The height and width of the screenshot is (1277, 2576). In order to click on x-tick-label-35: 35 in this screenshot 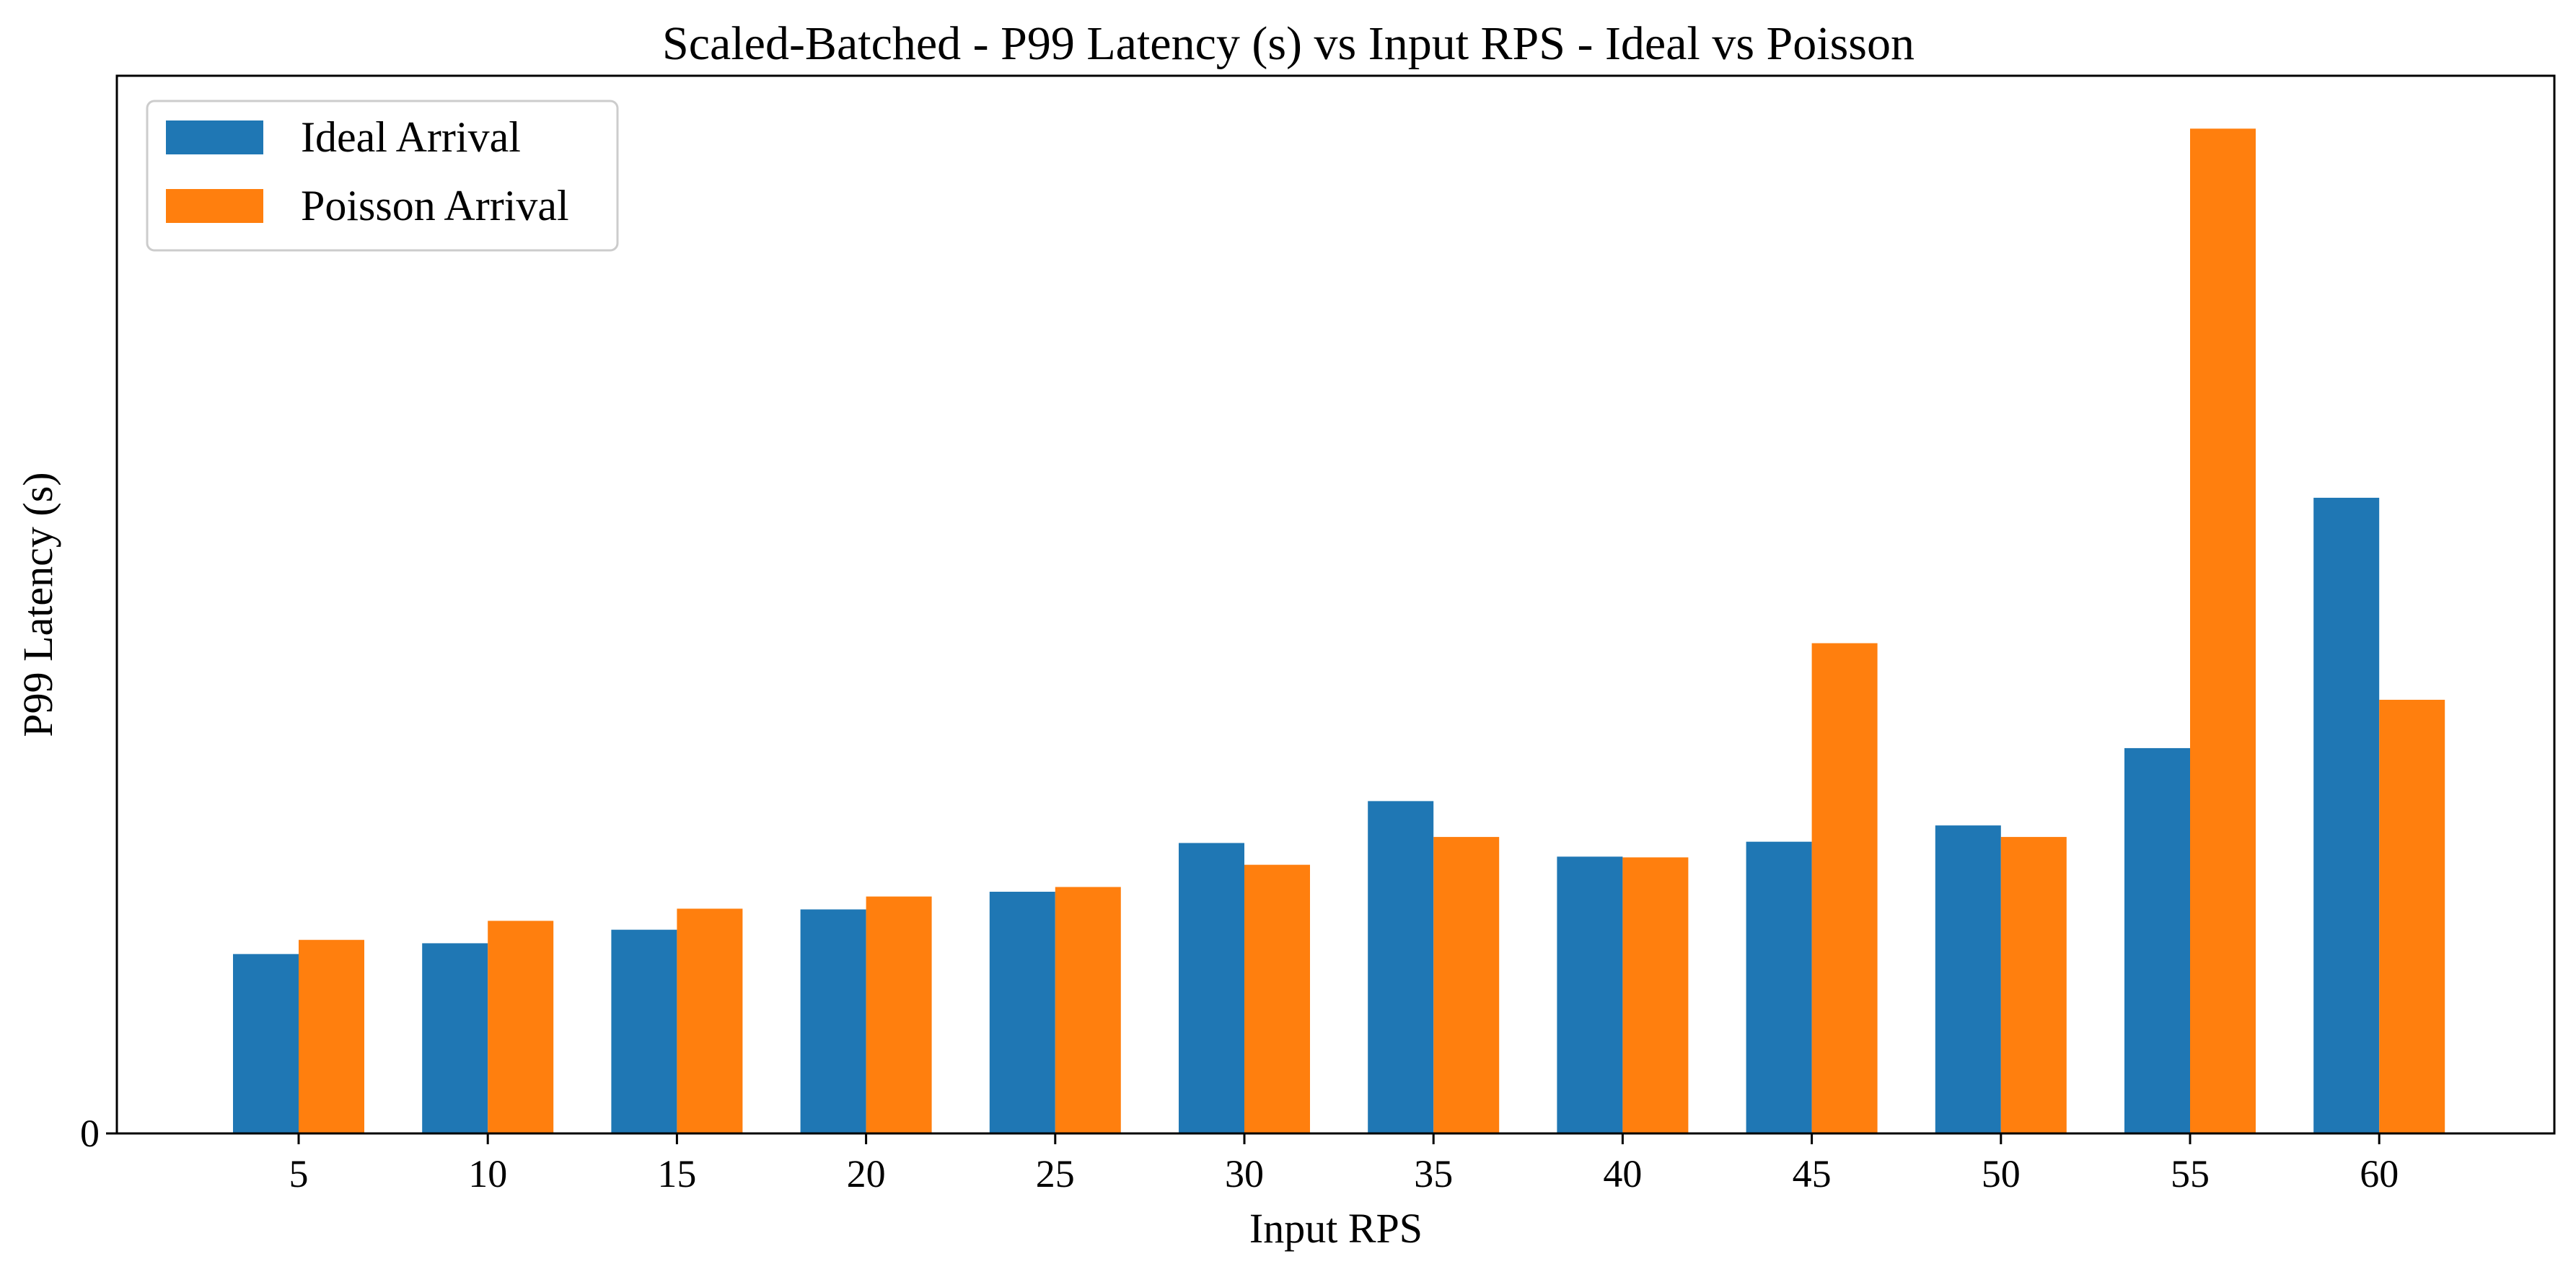, I will do `click(1433, 1173)`.